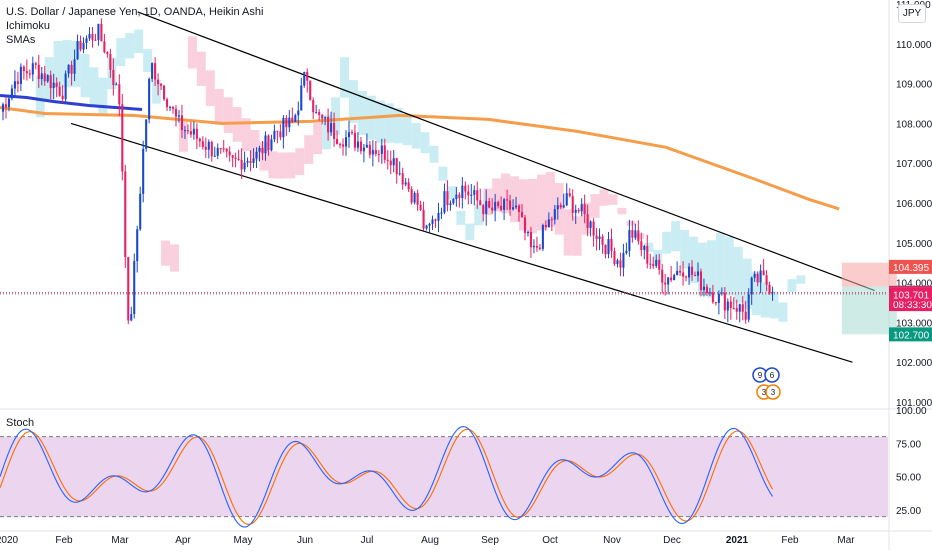 The height and width of the screenshot is (555, 932). I want to click on y-tick-label: 106.000, so click(914, 204).